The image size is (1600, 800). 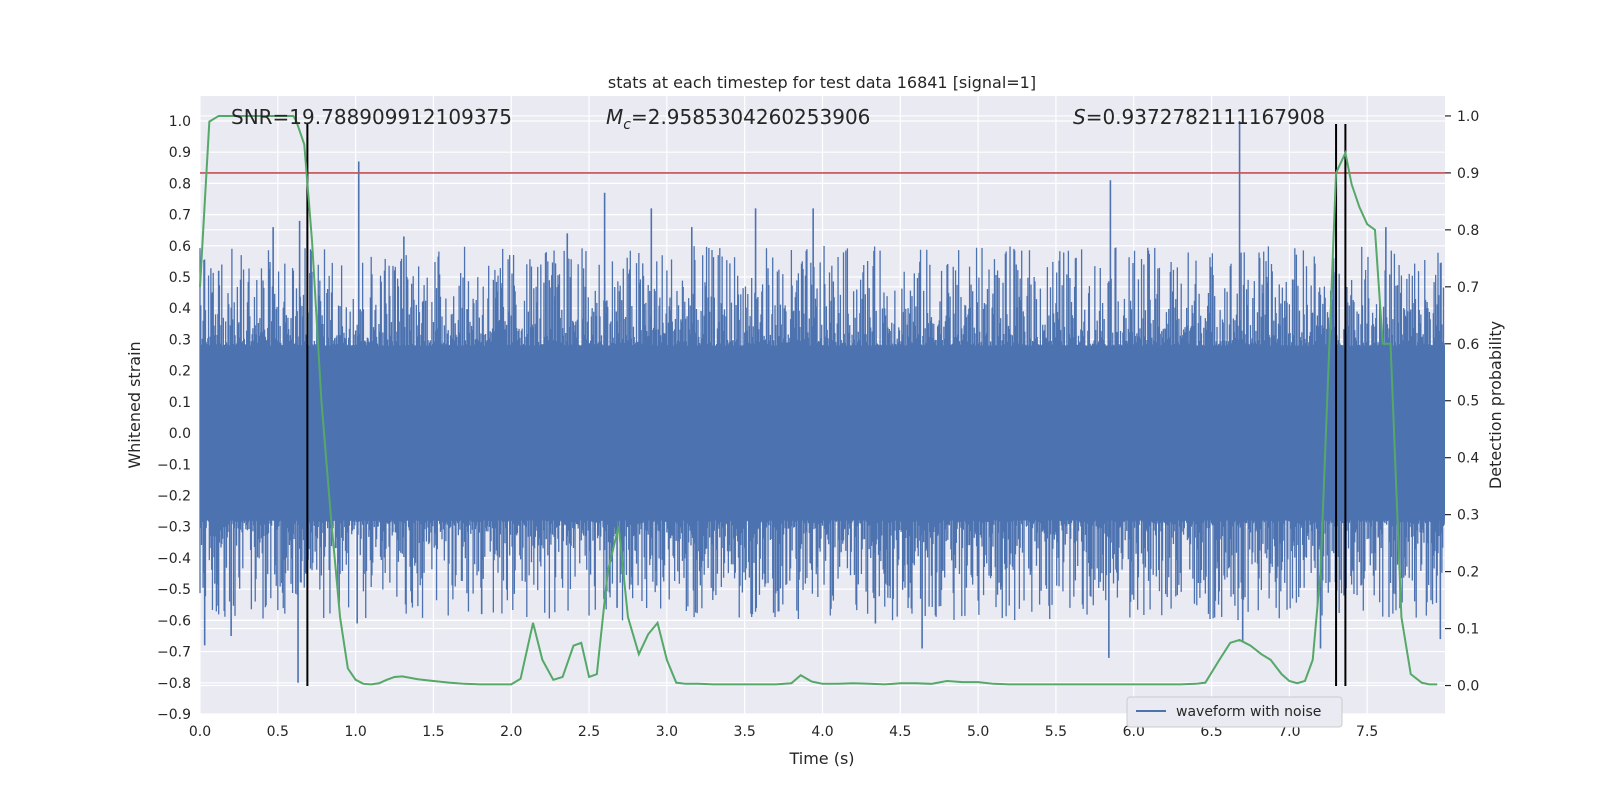 I want to click on y-right-tick-label: 0.5, so click(x=1468, y=402).